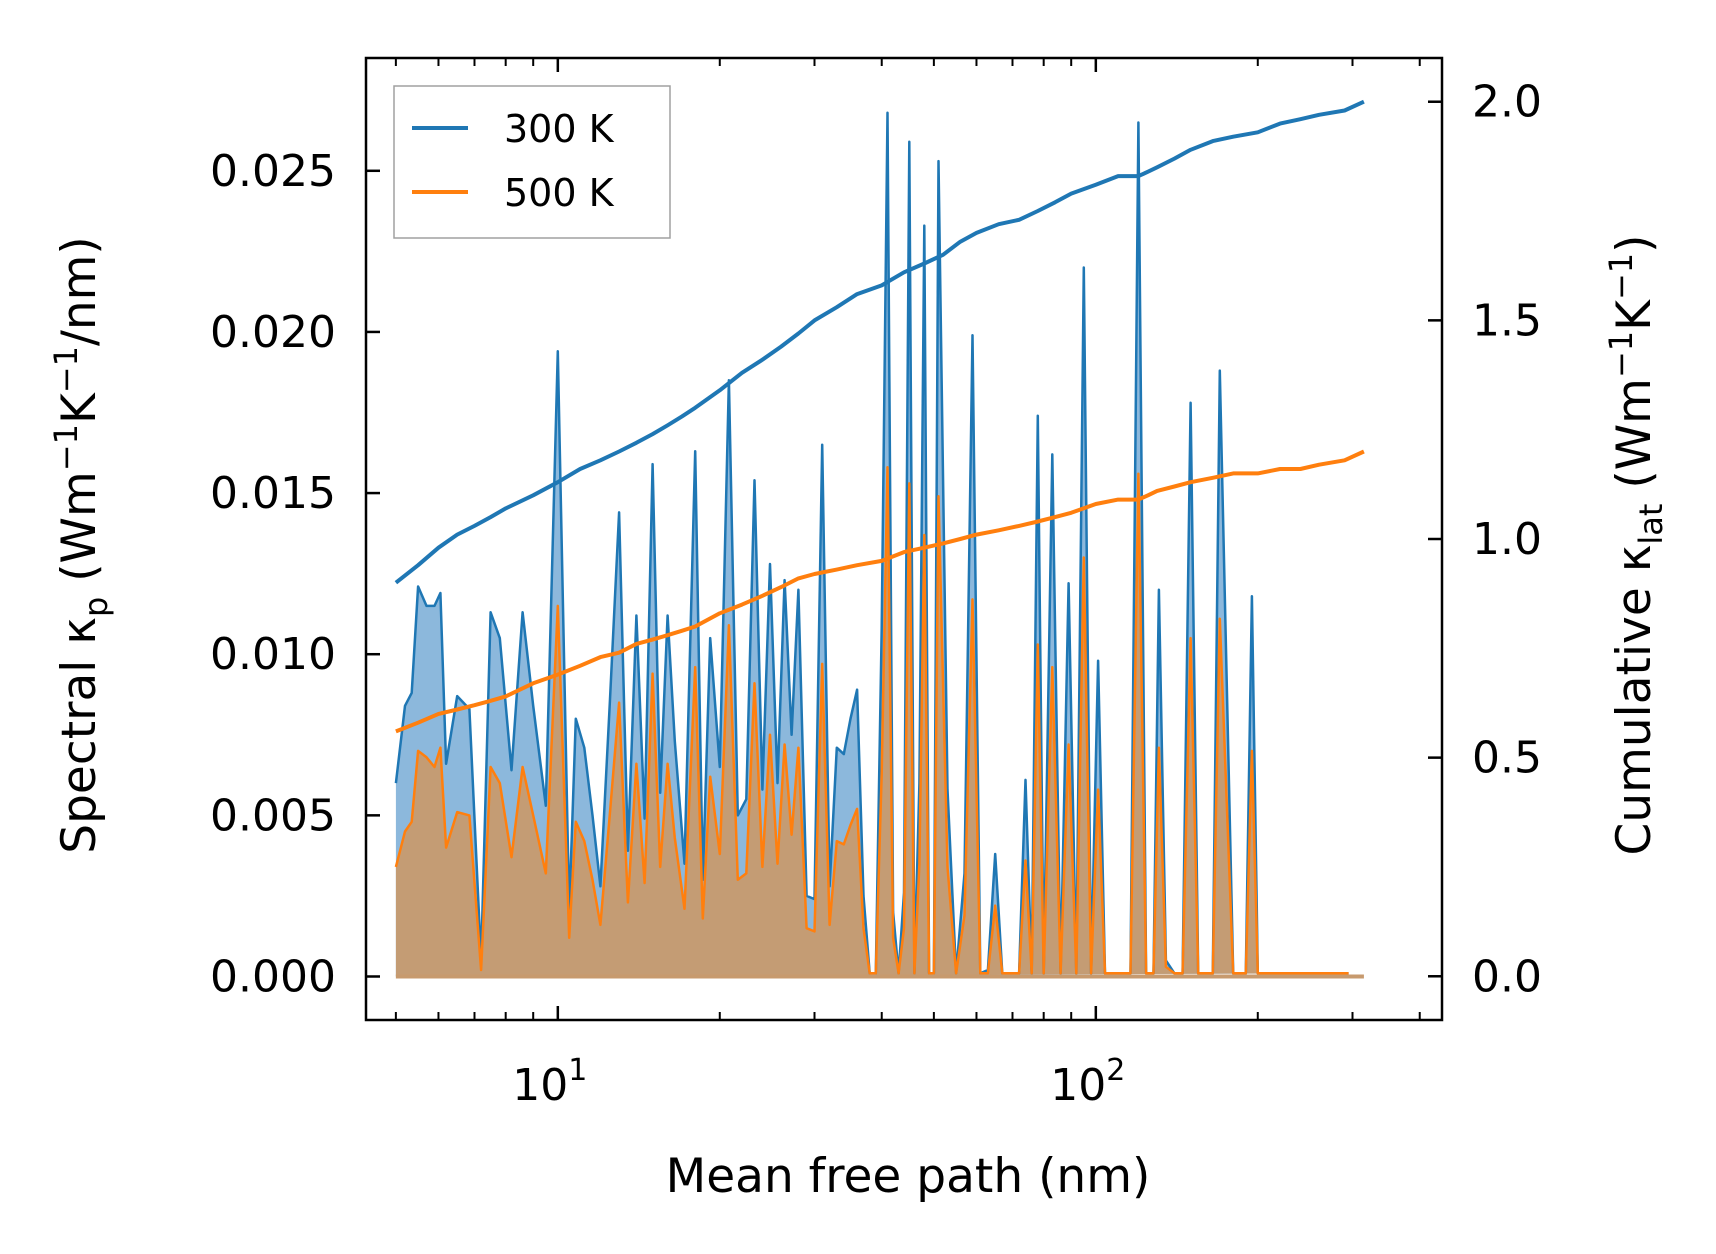 This screenshot has height=1254, width=1716. I want to click on y-tick-label: 0.000, so click(273, 976).